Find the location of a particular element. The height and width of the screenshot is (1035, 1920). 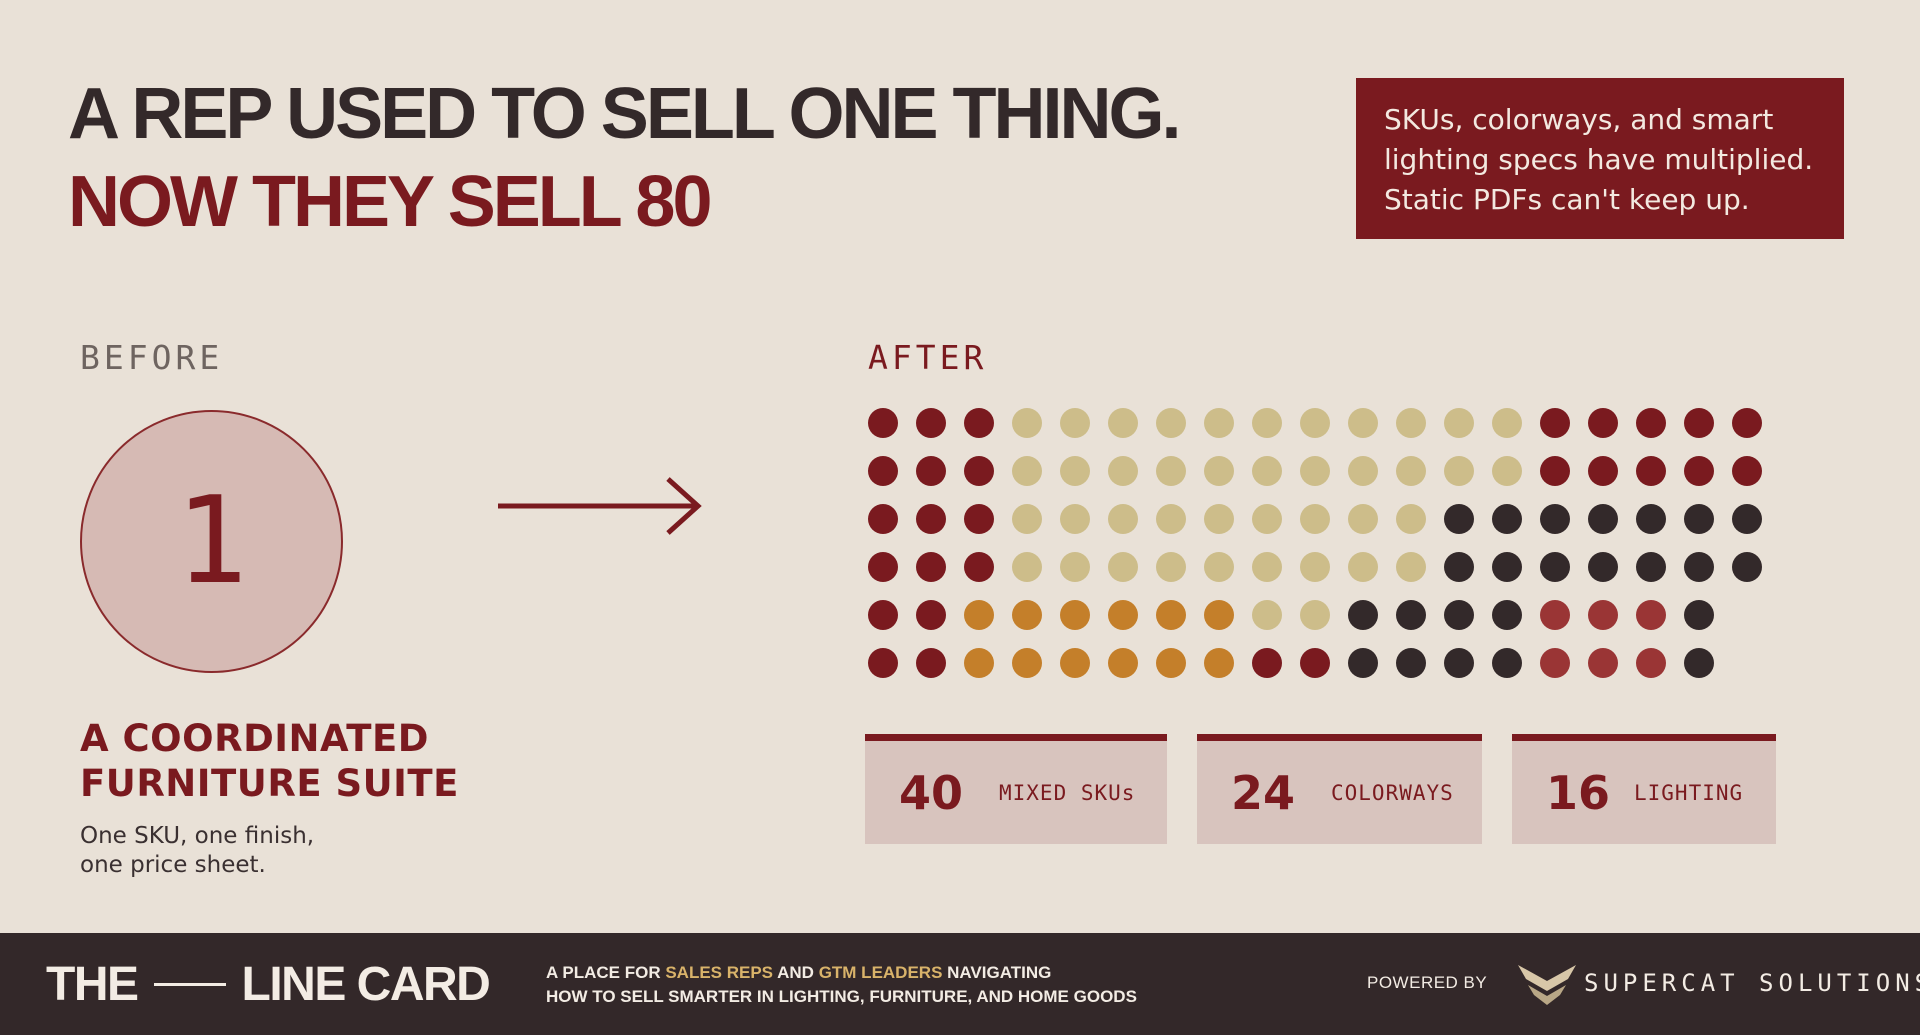

callout-line: SKUs, colorways, and smart is located at coordinates (1579, 119).